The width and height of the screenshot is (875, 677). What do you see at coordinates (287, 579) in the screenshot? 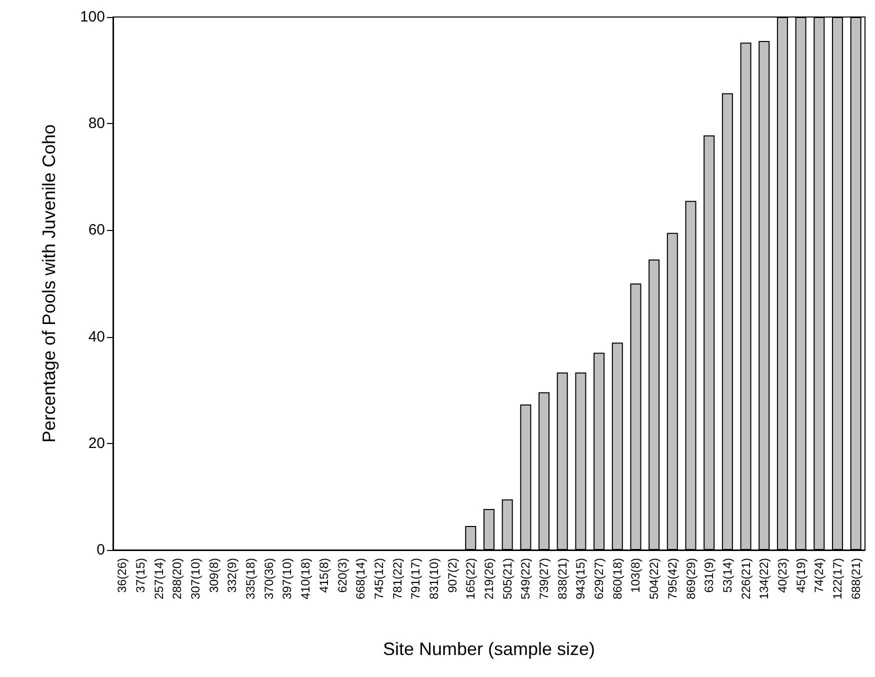
I see `x-tick-label: 397(10)` at bounding box center [287, 579].